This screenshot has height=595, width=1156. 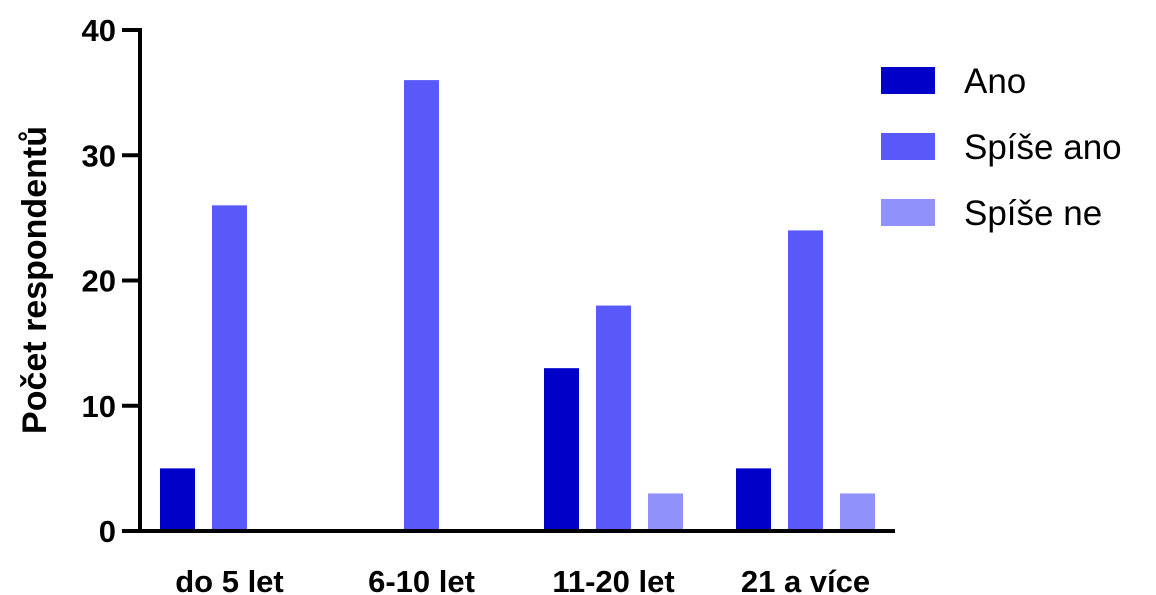 I want to click on x-tick-label-4: 21 a více, so click(x=805, y=579).